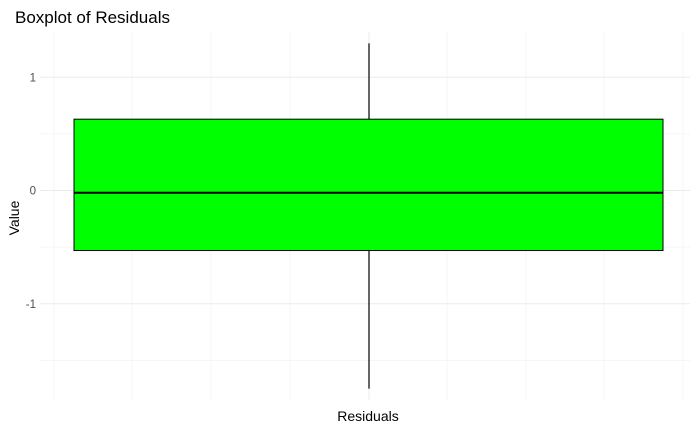  I want to click on y-tick-label: -1, so click(31, 305).